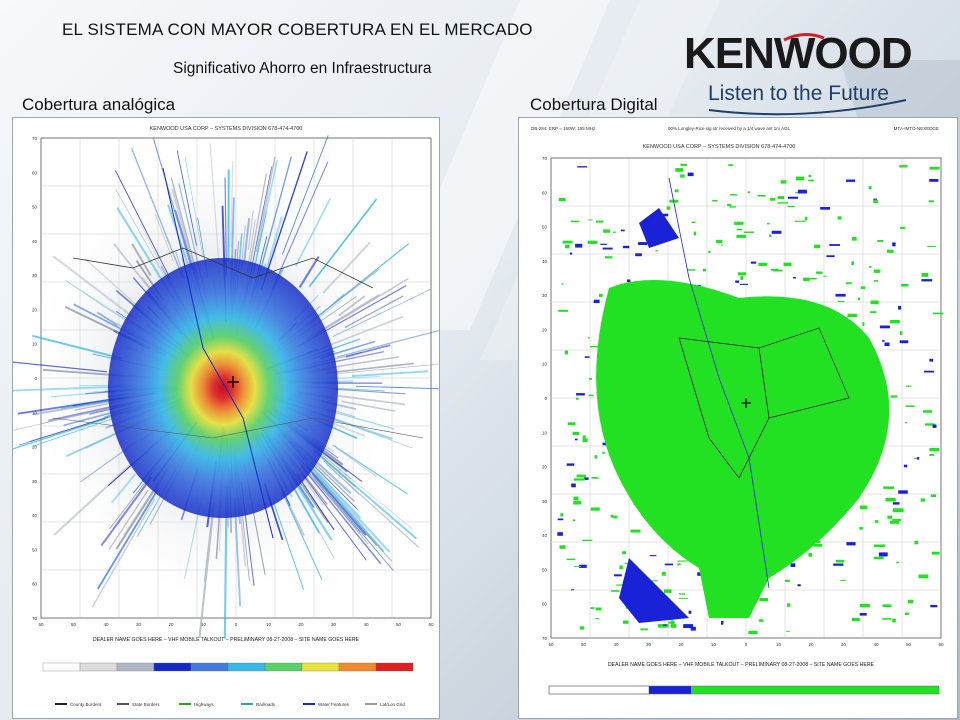  Describe the element at coordinates (334, 624) in the screenshot. I see `x-tick-label: 30` at that location.